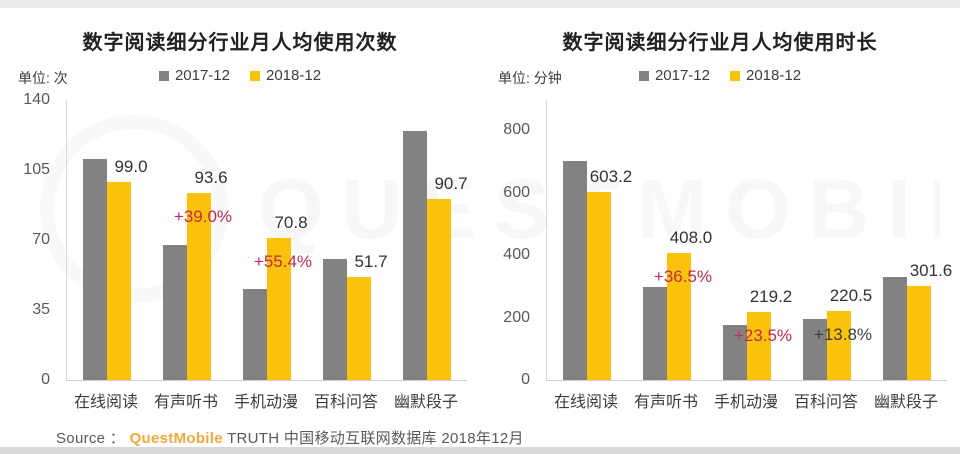 The height and width of the screenshot is (454, 960). What do you see at coordinates (843, 335) in the screenshot?
I see `percent-change-label: +13.8%` at bounding box center [843, 335].